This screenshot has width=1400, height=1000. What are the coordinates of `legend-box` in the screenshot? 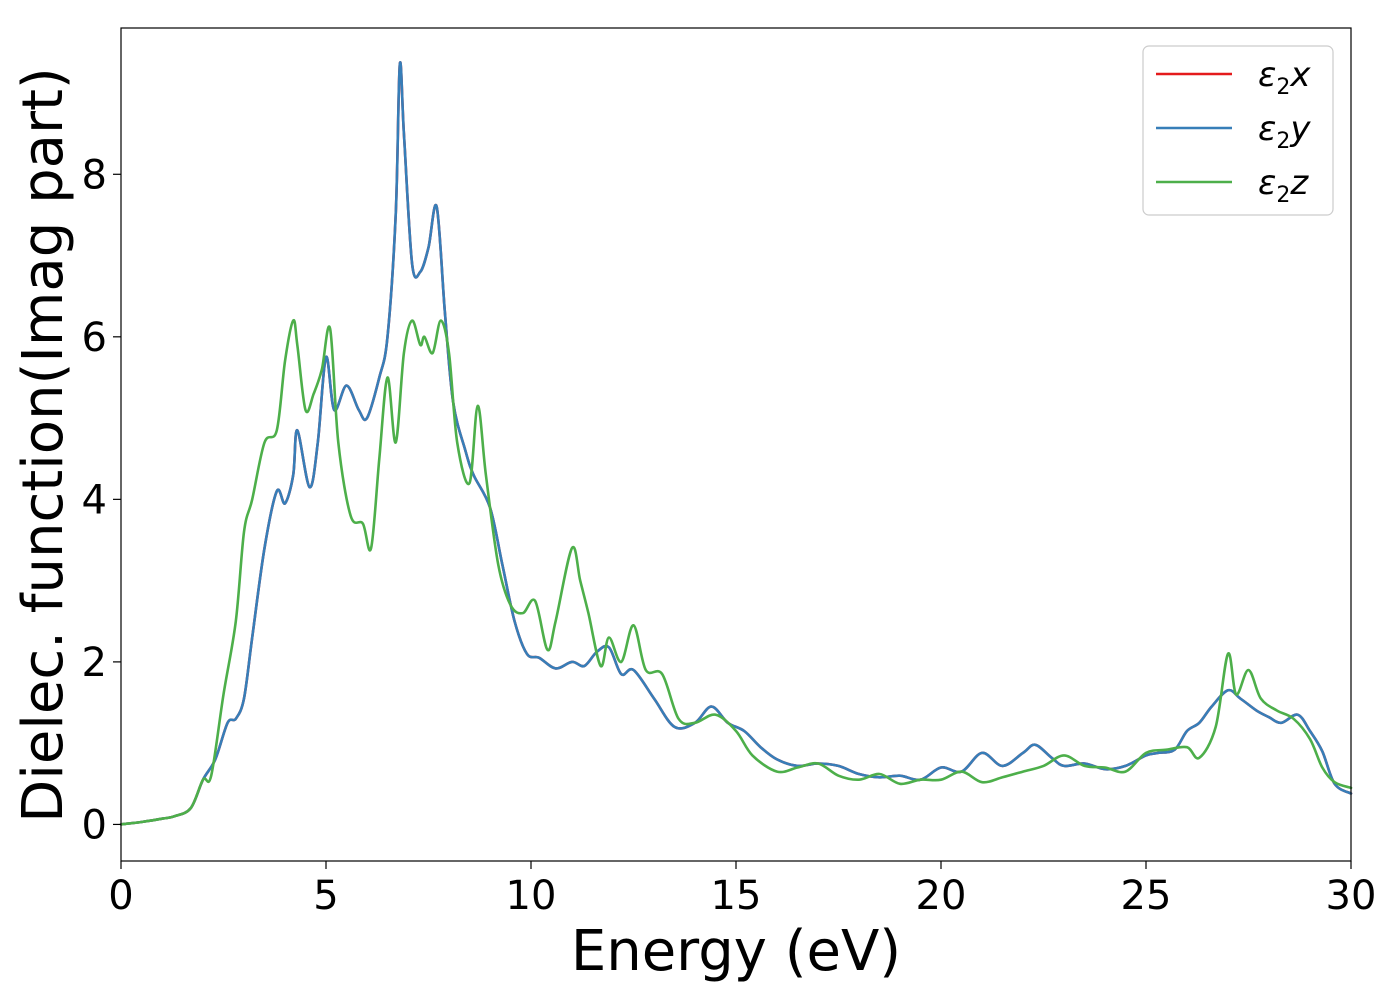 It's located at (1238, 130).